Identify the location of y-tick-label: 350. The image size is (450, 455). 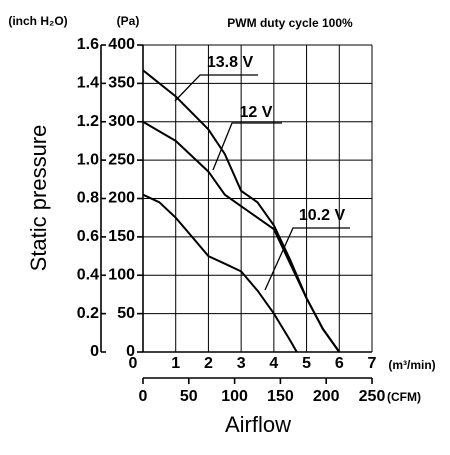
(121, 83).